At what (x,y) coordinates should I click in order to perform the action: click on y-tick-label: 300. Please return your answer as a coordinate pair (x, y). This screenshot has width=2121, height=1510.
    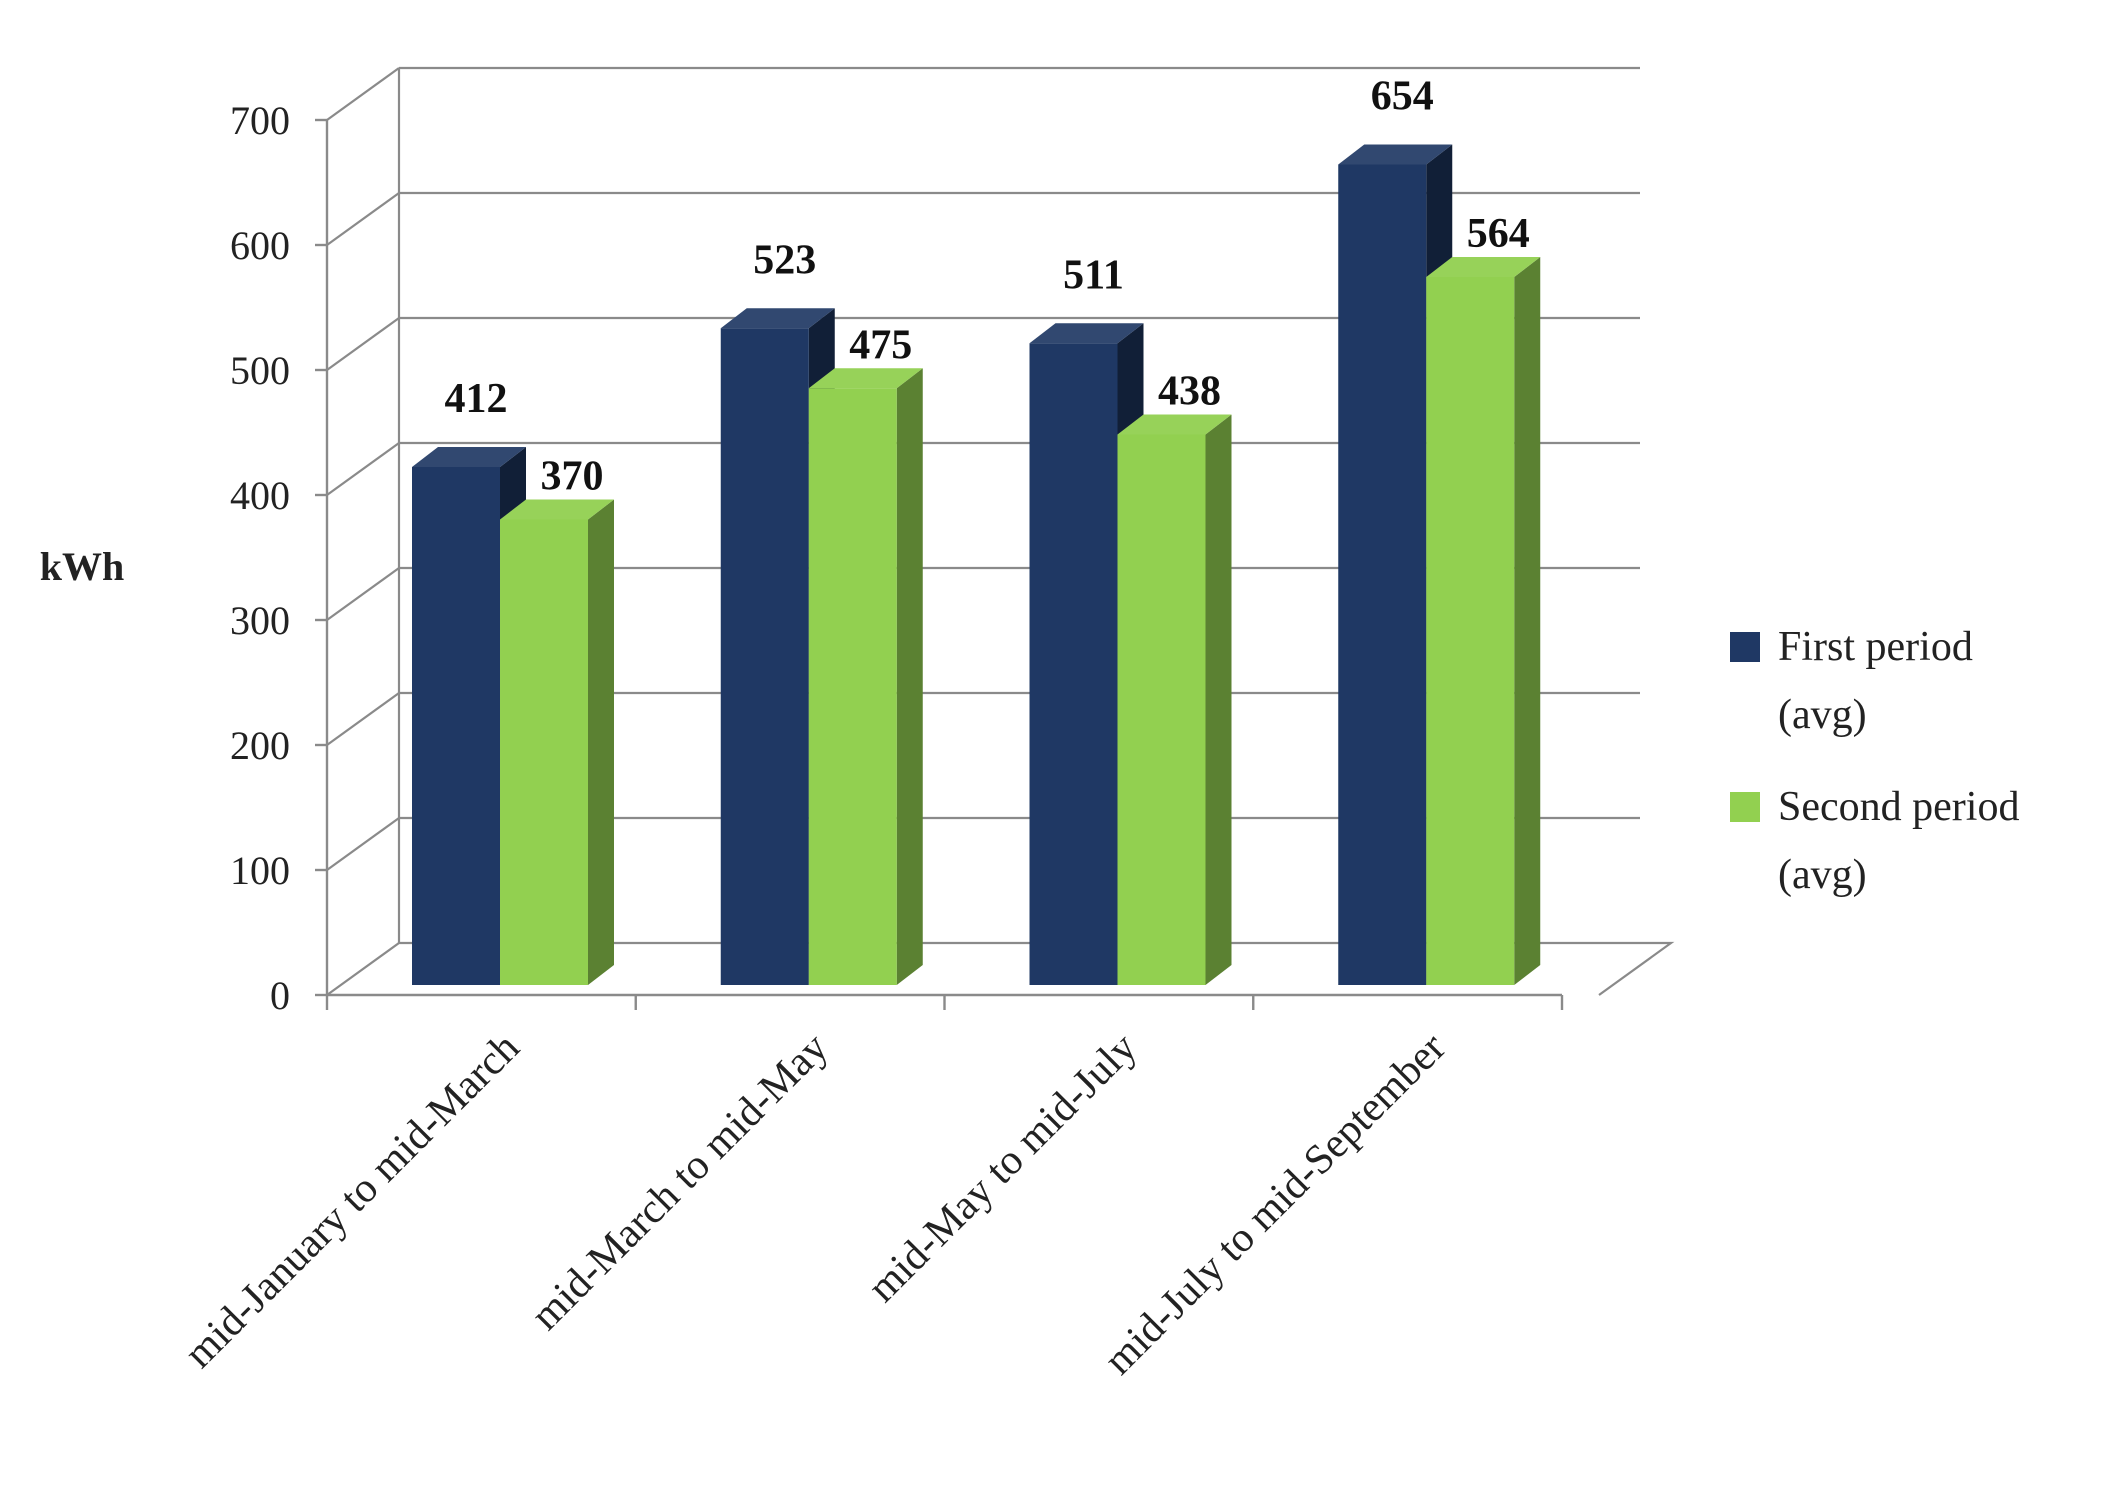
    Looking at the image, I should click on (260, 620).